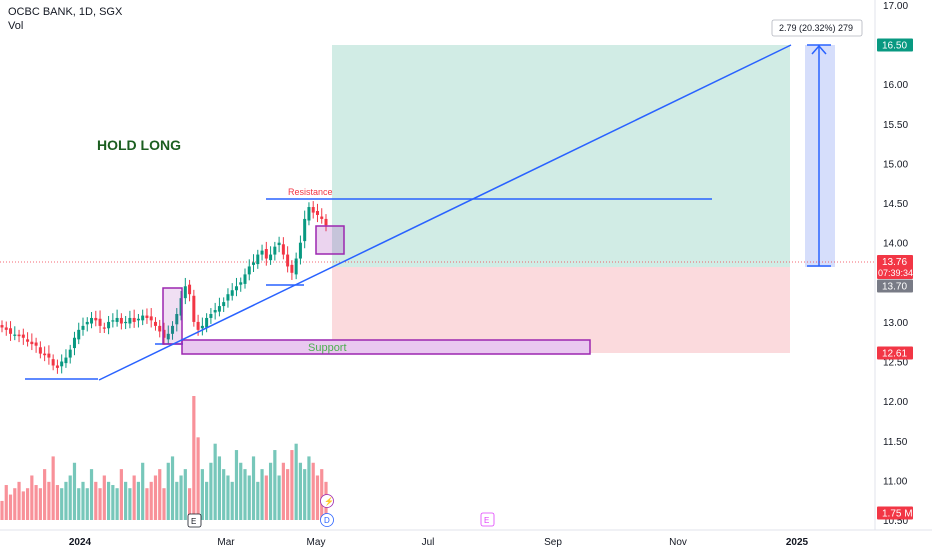 Image resolution: width=932 pixels, height=555 pixels. What do you see at coordinates (895, 204) in the screenshot?
I see `price-tick-label: 14.50` at bounding box center [895, 204].